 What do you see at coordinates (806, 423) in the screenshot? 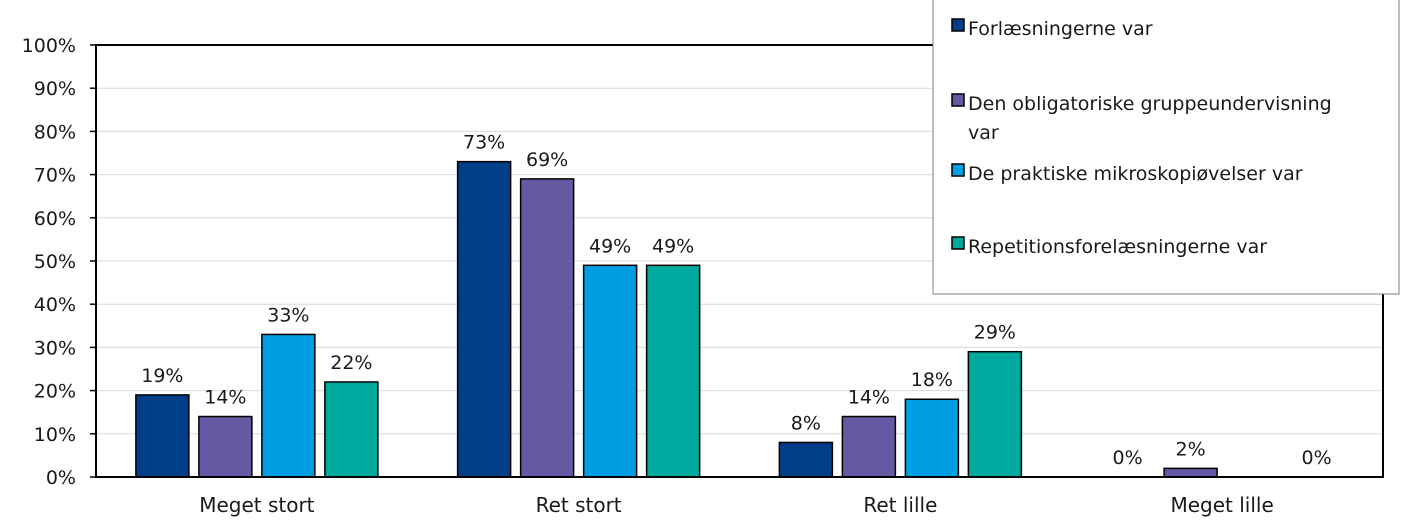
I see `data-label: 8%` at bounding box center [806, 423].